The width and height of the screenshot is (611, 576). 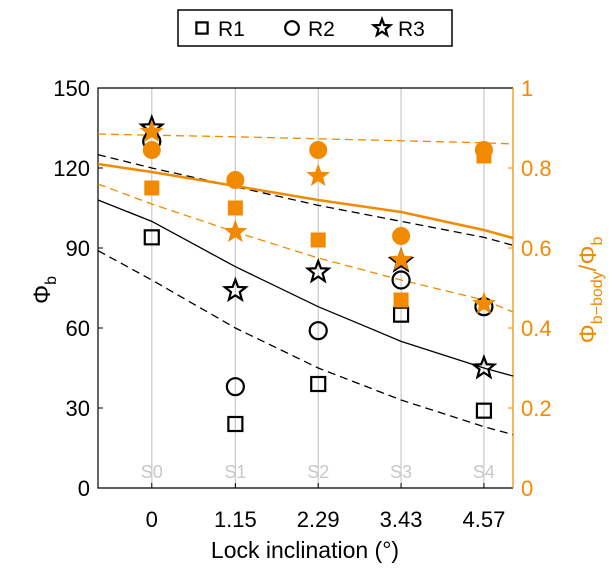 What do you see at coordinates (597, 297) in the screenshot?
I see `label-part: b−body` at bounding box center [597, 297].